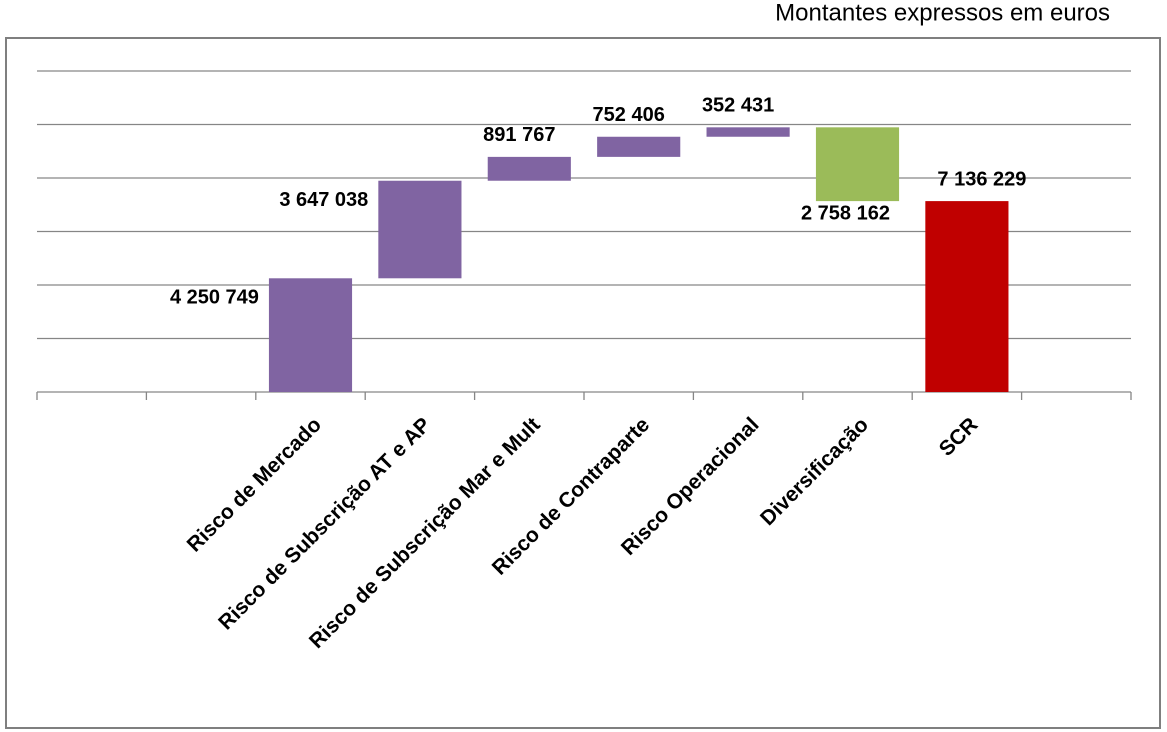  What do you see at coordinates (845, 213) in the screenshot?
I see `value-label: 2 758 162` at bounding box center [845, 213].